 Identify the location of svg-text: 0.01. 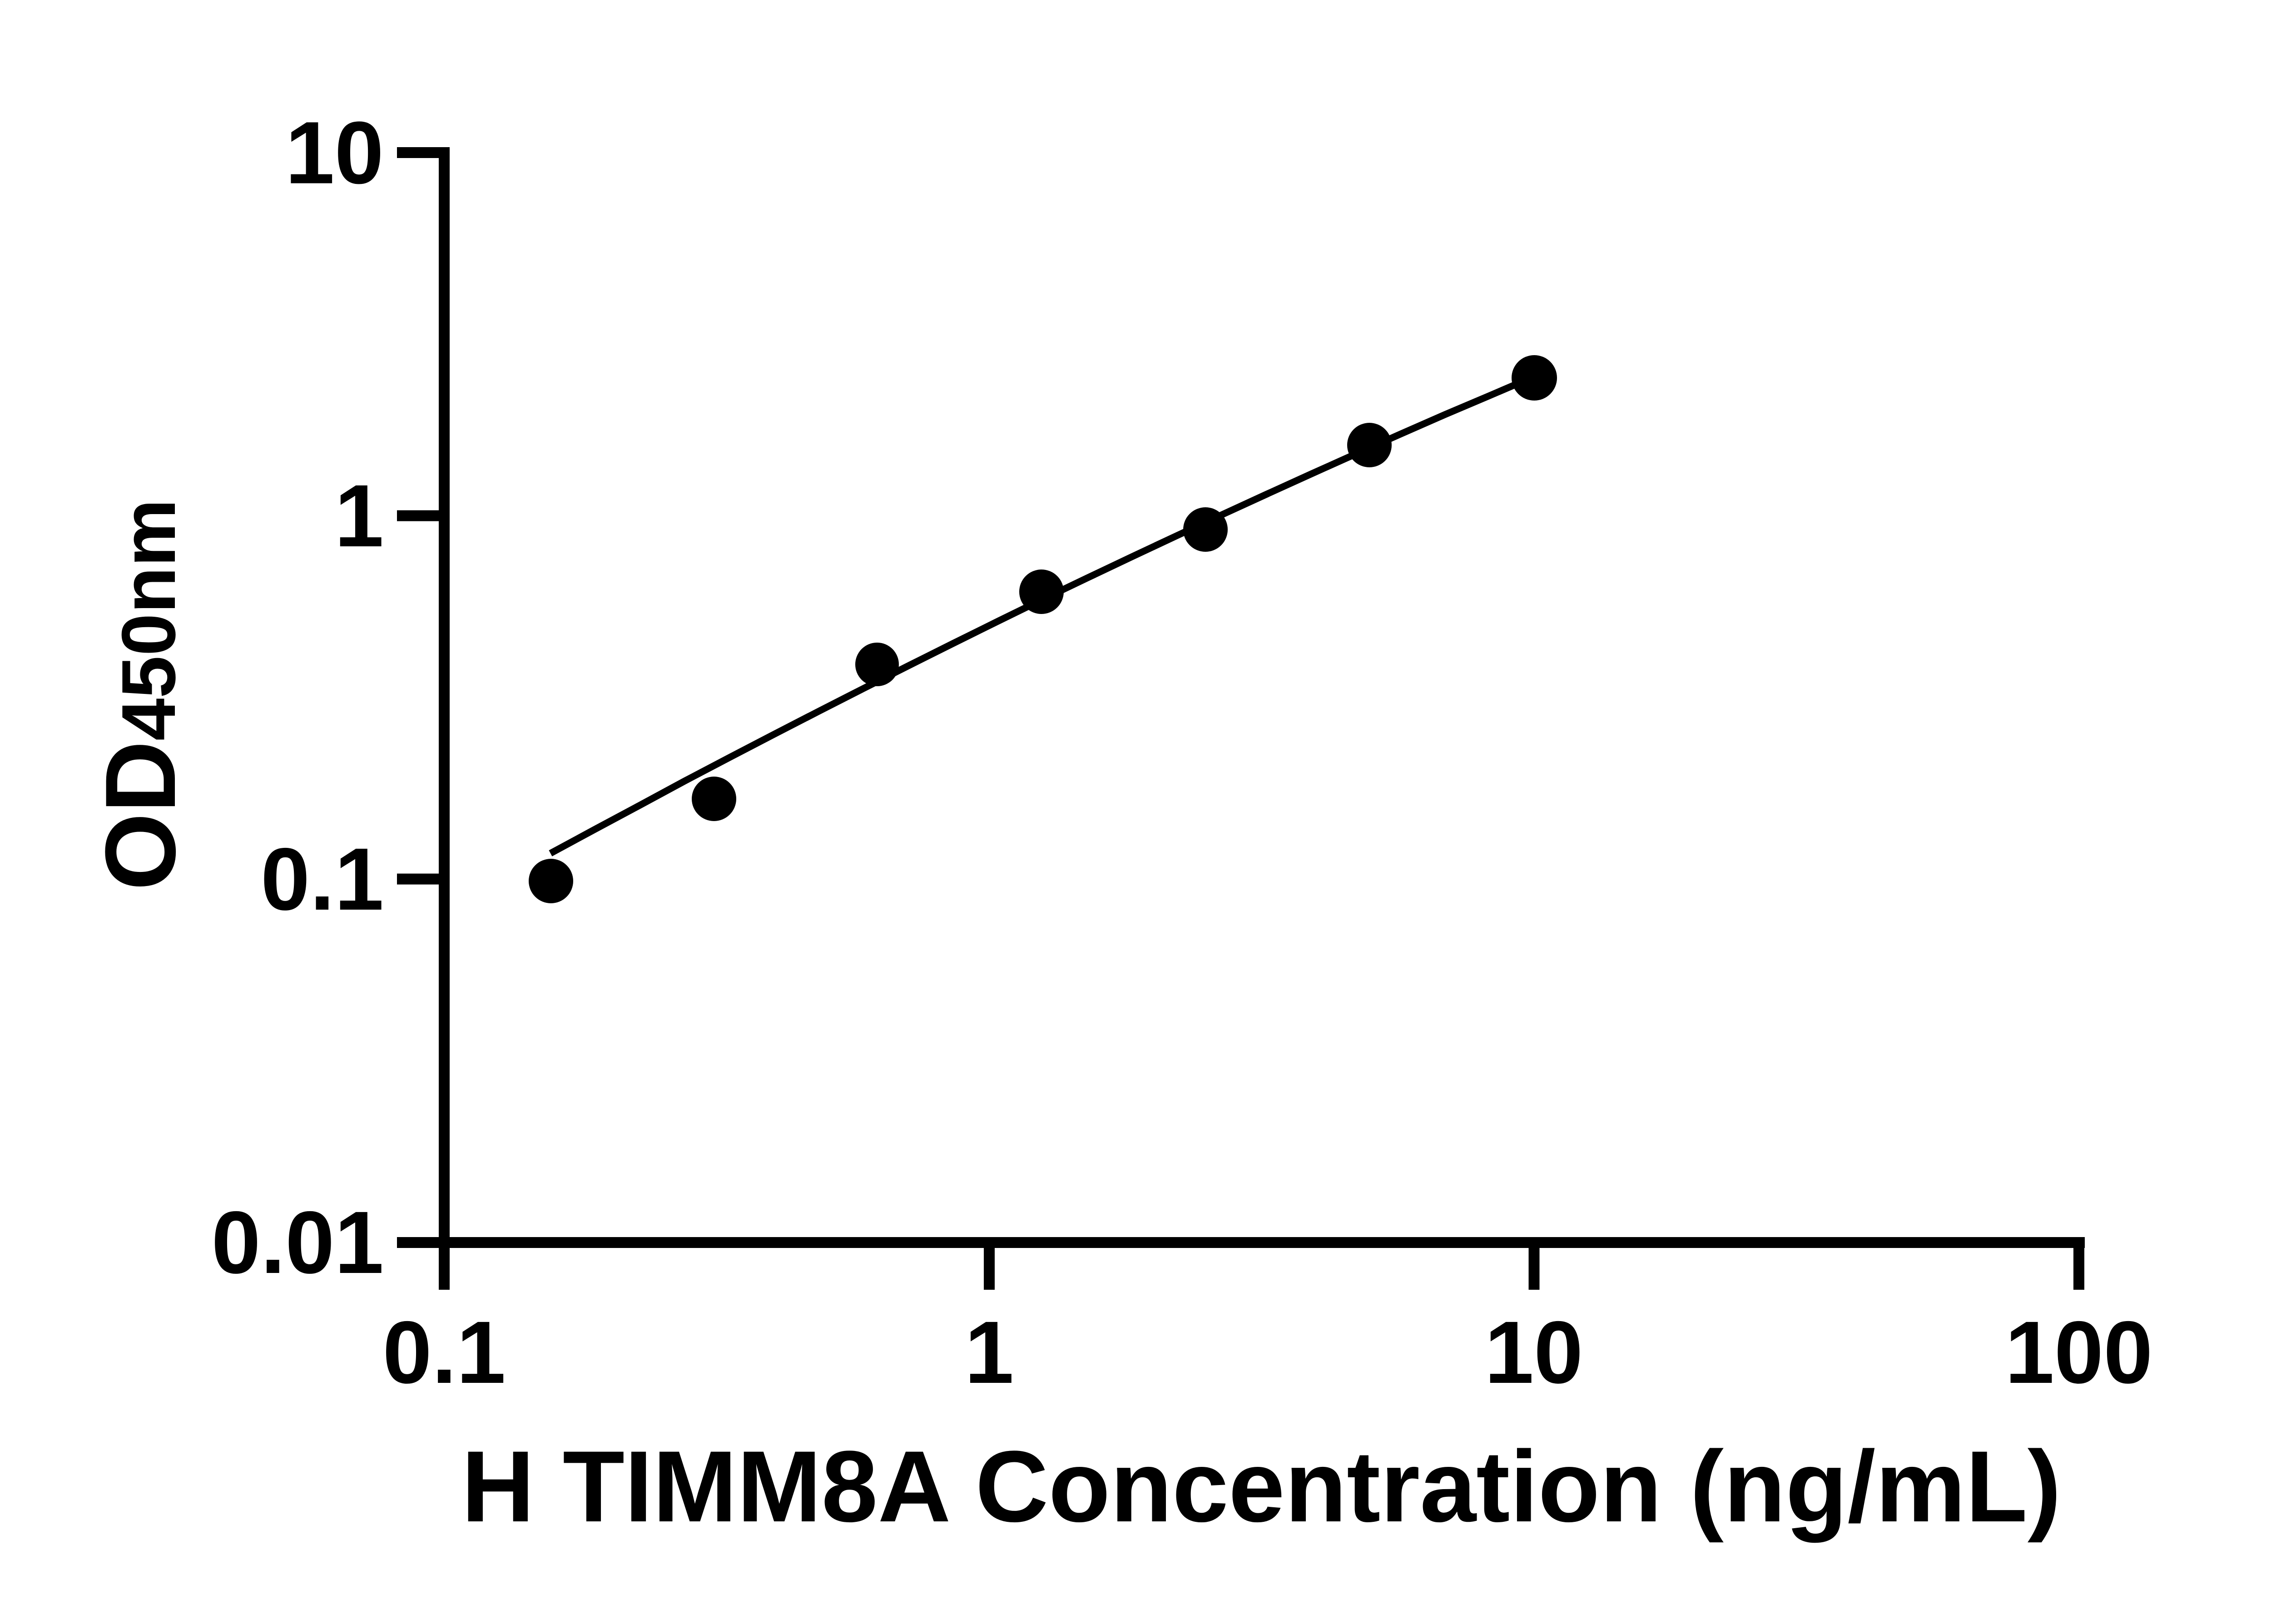
(297, 1242).